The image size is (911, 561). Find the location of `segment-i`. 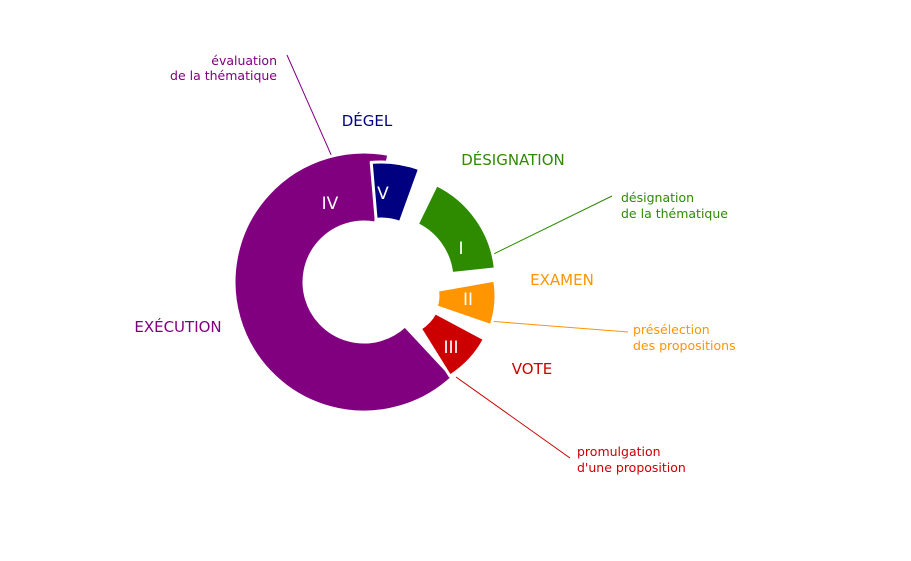

segment-i is located at coordinates (456, 229).